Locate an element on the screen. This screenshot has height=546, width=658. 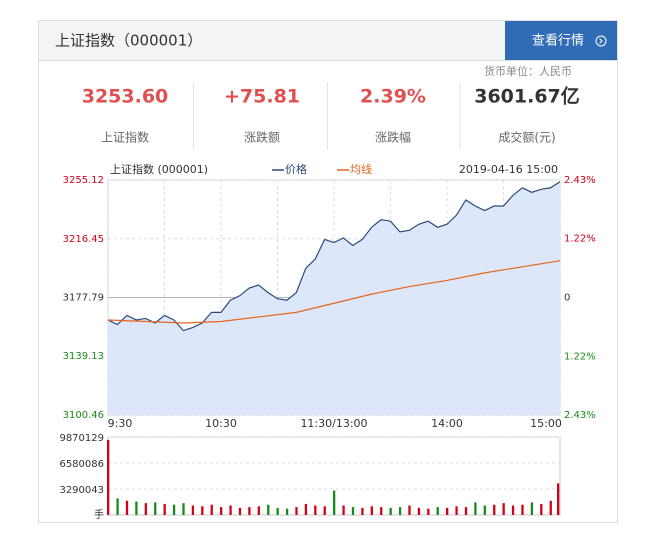
x-tick-label: 14:00 is located at coordinates (447, 423).